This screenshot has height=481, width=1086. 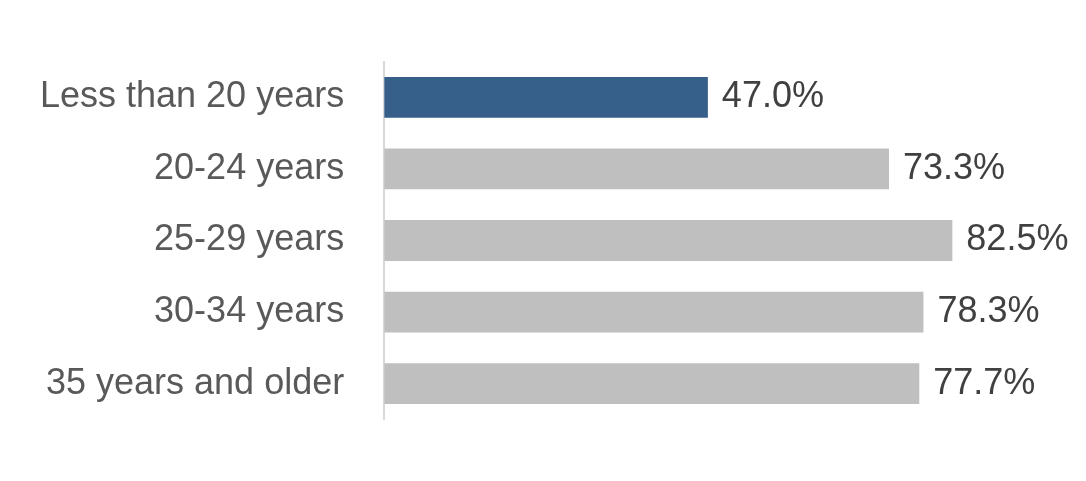 I want to click on data-label: 78.3%, so click(x=988, y=309).